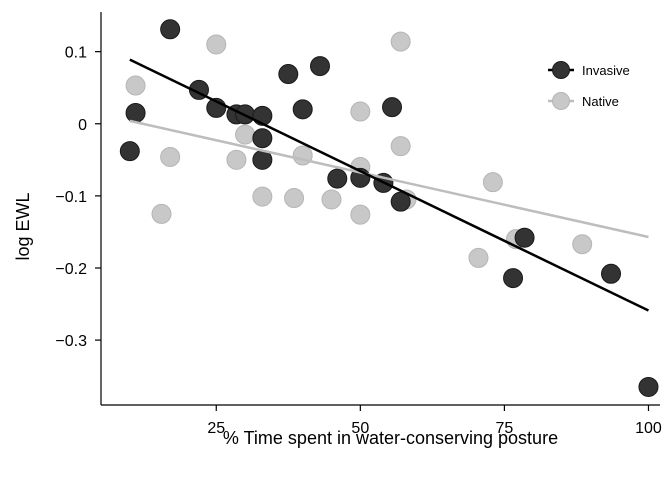  I want to click on legend-item-native: Native, so click(583, 101).